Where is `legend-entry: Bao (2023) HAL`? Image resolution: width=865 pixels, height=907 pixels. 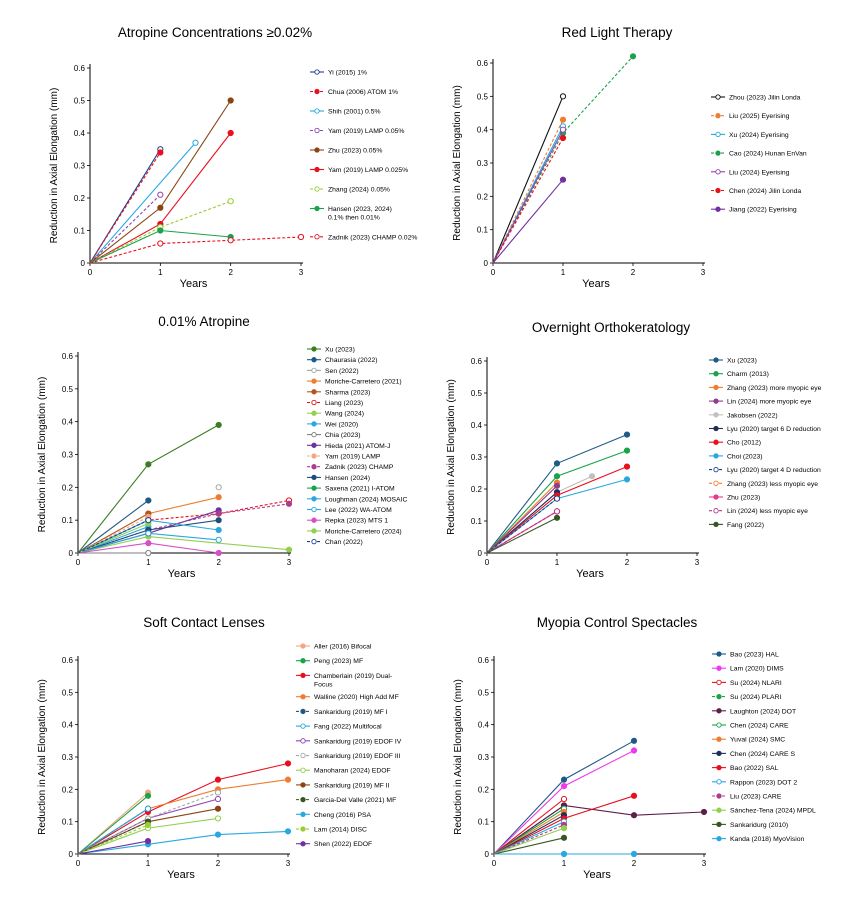
legend-entry: Bao (2023) HAL is located at coordinates (745, 655).